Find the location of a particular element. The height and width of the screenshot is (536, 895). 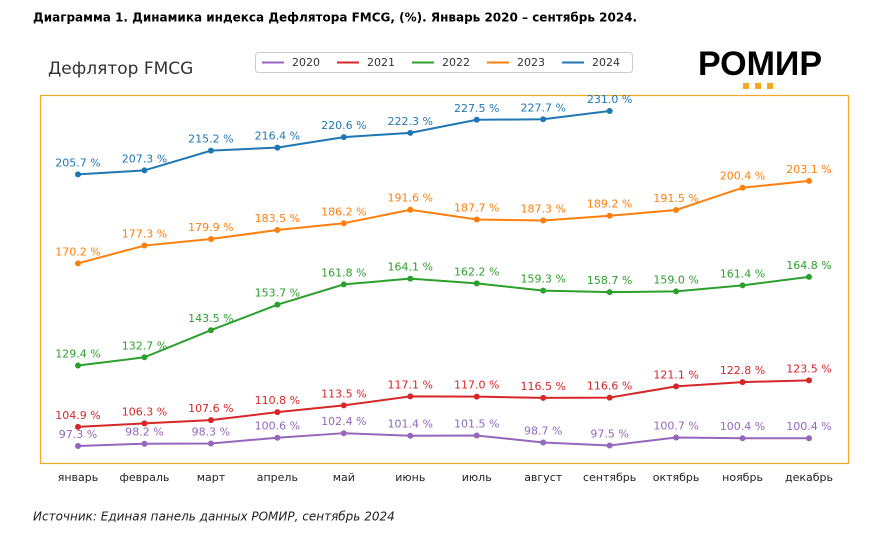

data-label: 200.4 % is located at coordinates (742, 176).